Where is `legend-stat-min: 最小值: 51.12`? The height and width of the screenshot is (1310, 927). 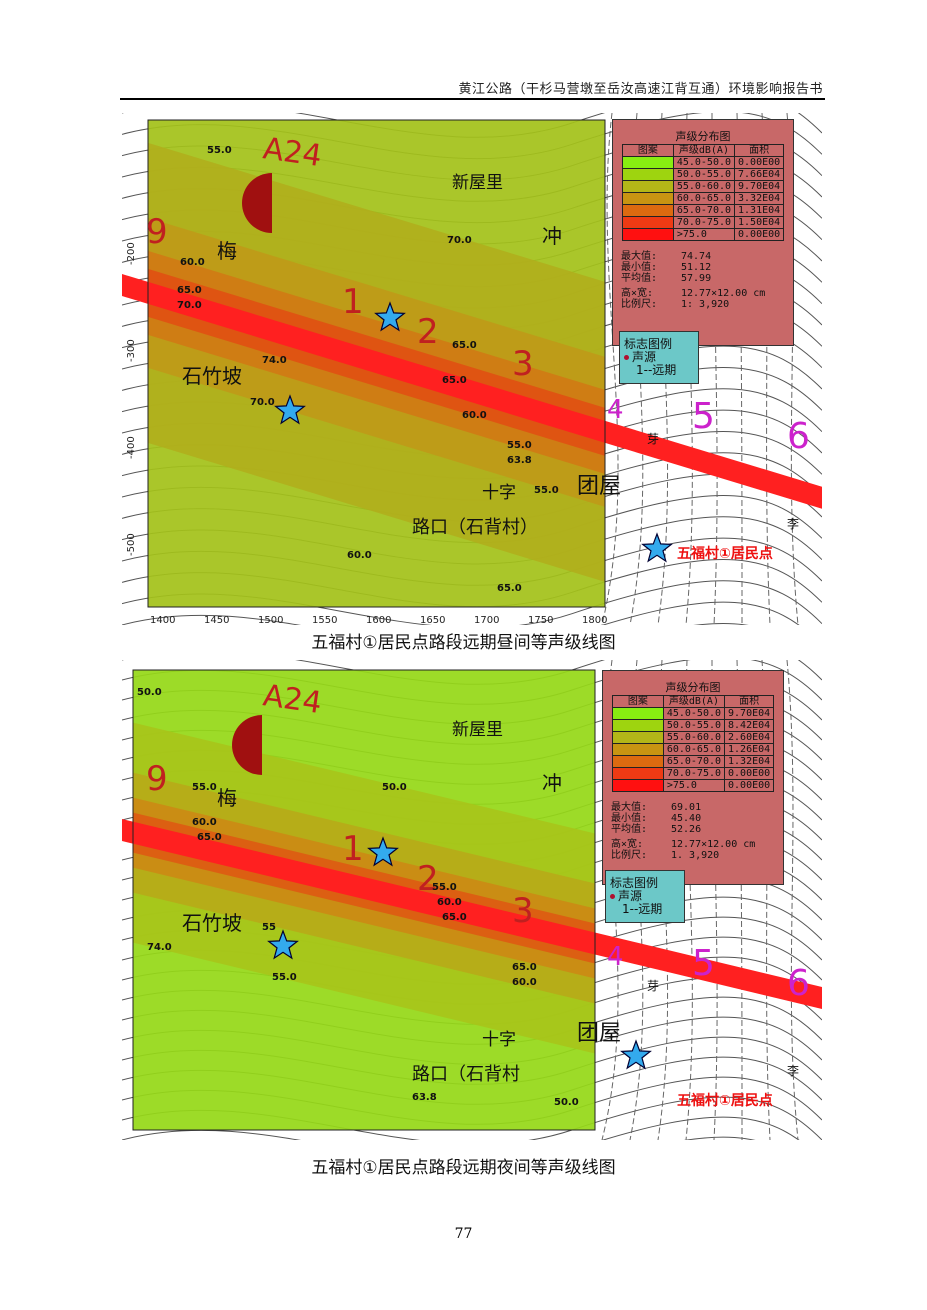 legend-stat-min: 最小值: 51.12 is located at coordinates (707, 267).